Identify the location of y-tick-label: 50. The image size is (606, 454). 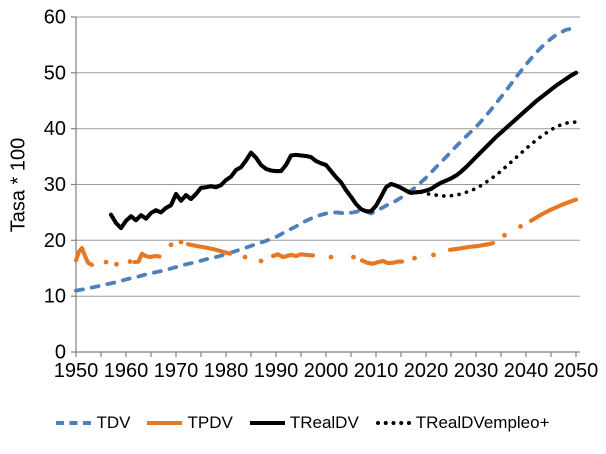
(55, 73).